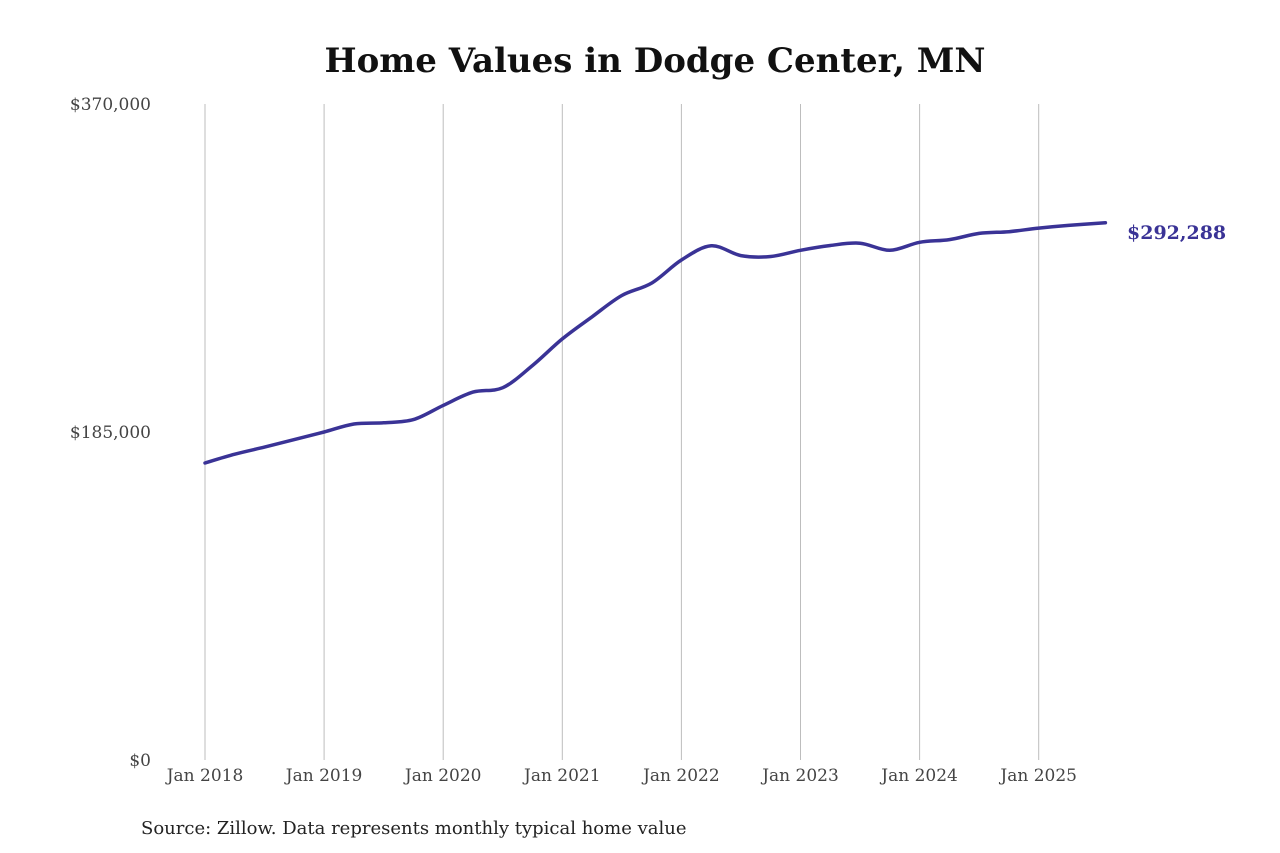 The image size is (1280, 853). Describe the element at coordinates (140, 761) in the screenshot. I see `y-tick-label: $0` at that location.